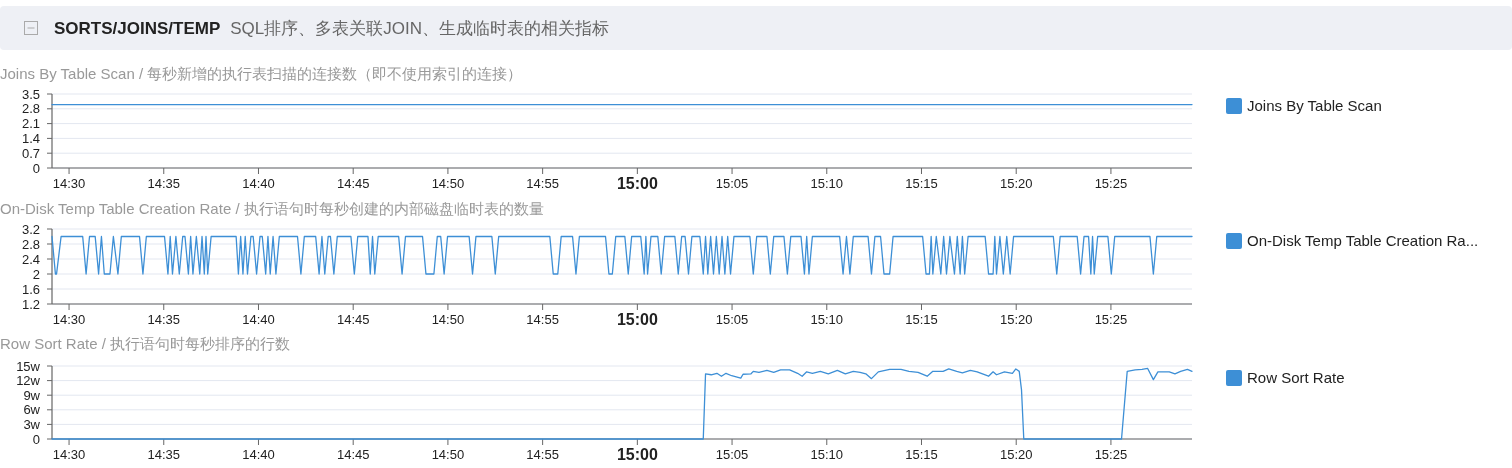 Image resolution: width=1512 pixels, height=468 pixels. What do you see at coordinates (30, 304) in the screenshot?
I see `y-tick-label: 1.2` at bounding box center [30, 304].